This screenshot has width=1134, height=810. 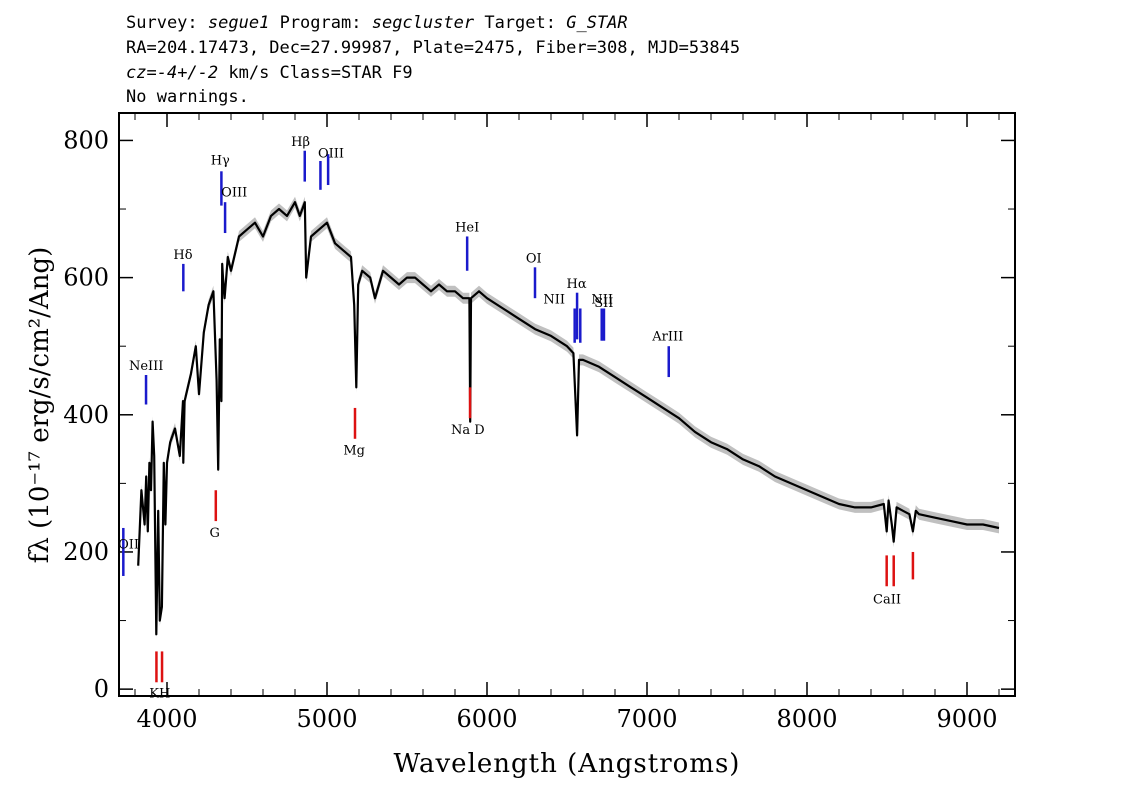 I want to click on x-axis-title: Wavelength (Angstroms), so click(x=567, y=764).